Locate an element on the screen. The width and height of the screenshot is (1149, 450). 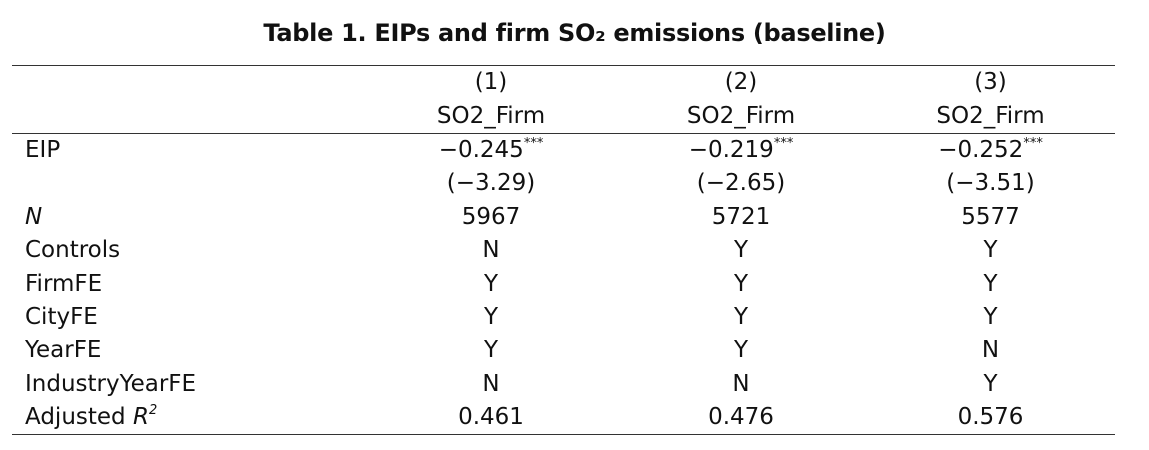
r2-power: 2 is located at coordinates (153, 411).